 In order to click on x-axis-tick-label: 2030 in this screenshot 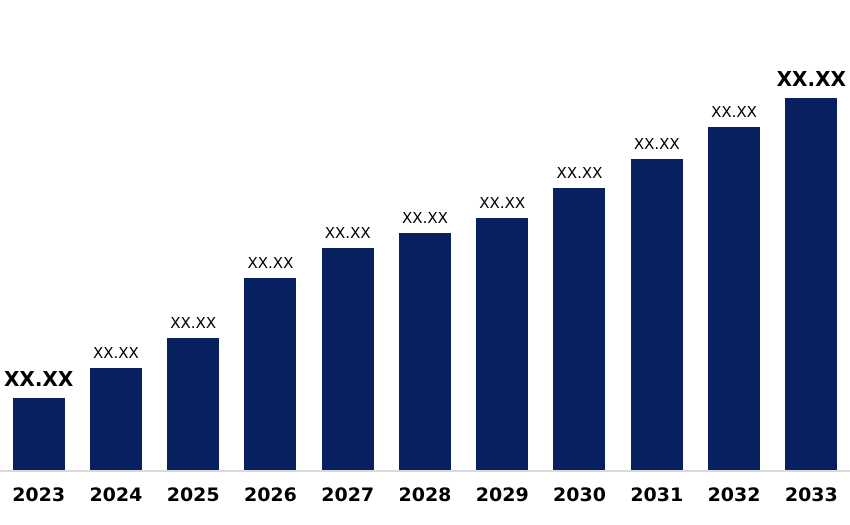, I will do `click(579, 495)`.